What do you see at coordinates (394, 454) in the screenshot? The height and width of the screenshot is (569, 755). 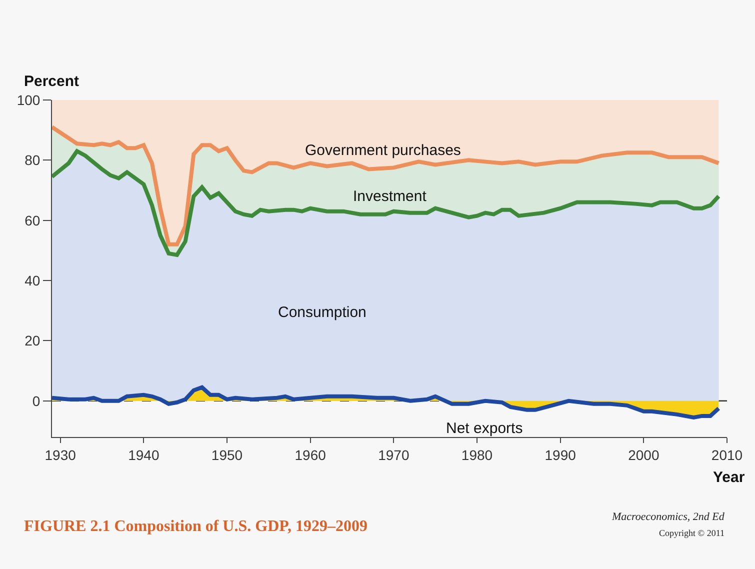 I see `x-tick-label: 1970` at bounding box center [394, 454].